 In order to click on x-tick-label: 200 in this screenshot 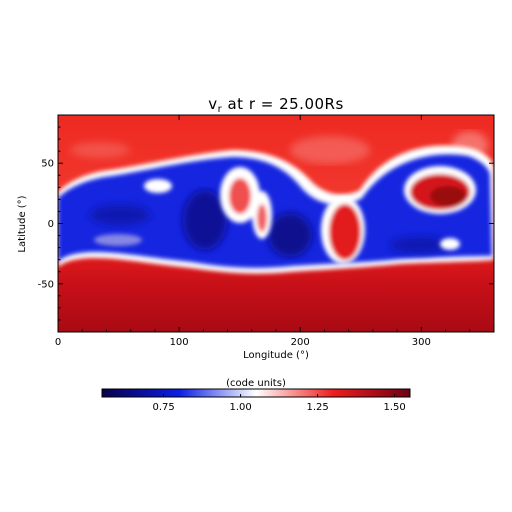, I will do `click(300, 342)`.